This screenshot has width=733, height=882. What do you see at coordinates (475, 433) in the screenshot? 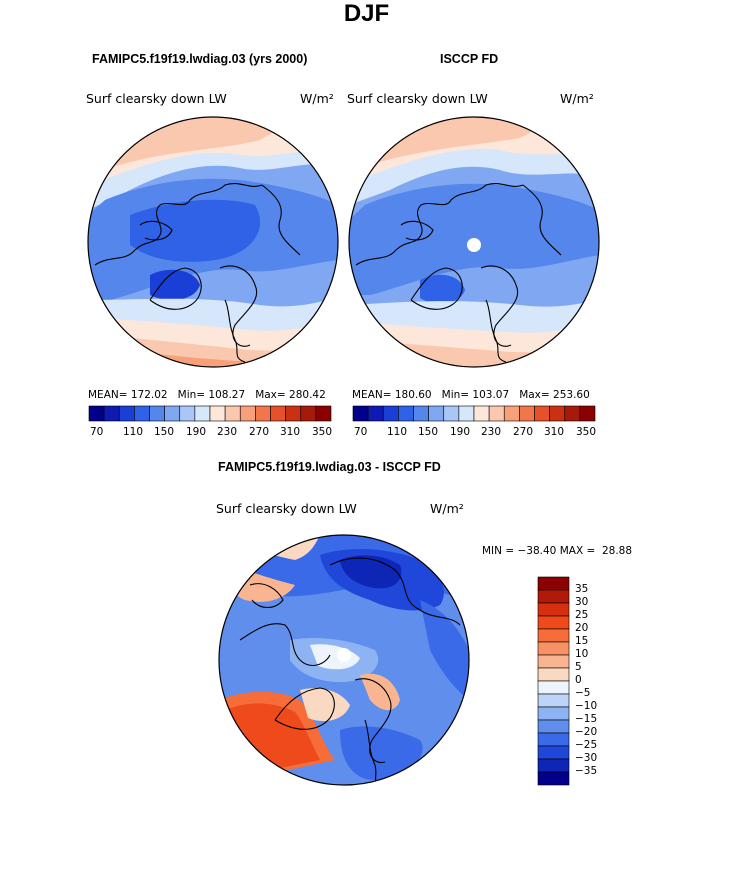
I see `panel2-colorbar-ticks: 70 110 150 190 230 270 310 350` at bounding box center [475, 433].